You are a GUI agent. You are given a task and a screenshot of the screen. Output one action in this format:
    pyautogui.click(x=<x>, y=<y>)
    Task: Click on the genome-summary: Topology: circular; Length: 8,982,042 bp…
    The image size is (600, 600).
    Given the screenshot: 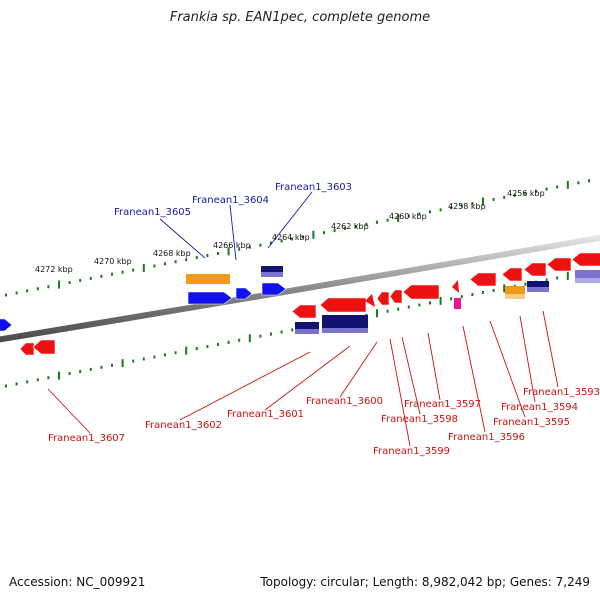 What is the action you would take?
    pyautogui.click(x=425, y=582)
    